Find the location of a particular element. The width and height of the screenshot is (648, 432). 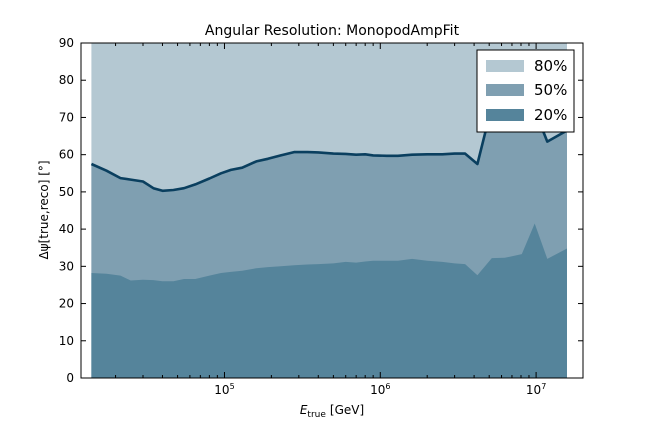

y-tick-label: 20 is located at coordinates (66, 304).